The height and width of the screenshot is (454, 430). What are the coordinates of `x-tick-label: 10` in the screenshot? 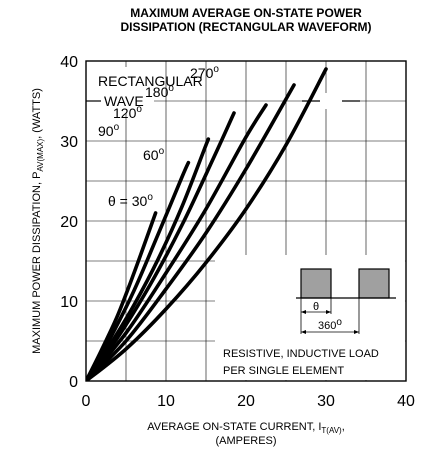 It's located at (166, 401).